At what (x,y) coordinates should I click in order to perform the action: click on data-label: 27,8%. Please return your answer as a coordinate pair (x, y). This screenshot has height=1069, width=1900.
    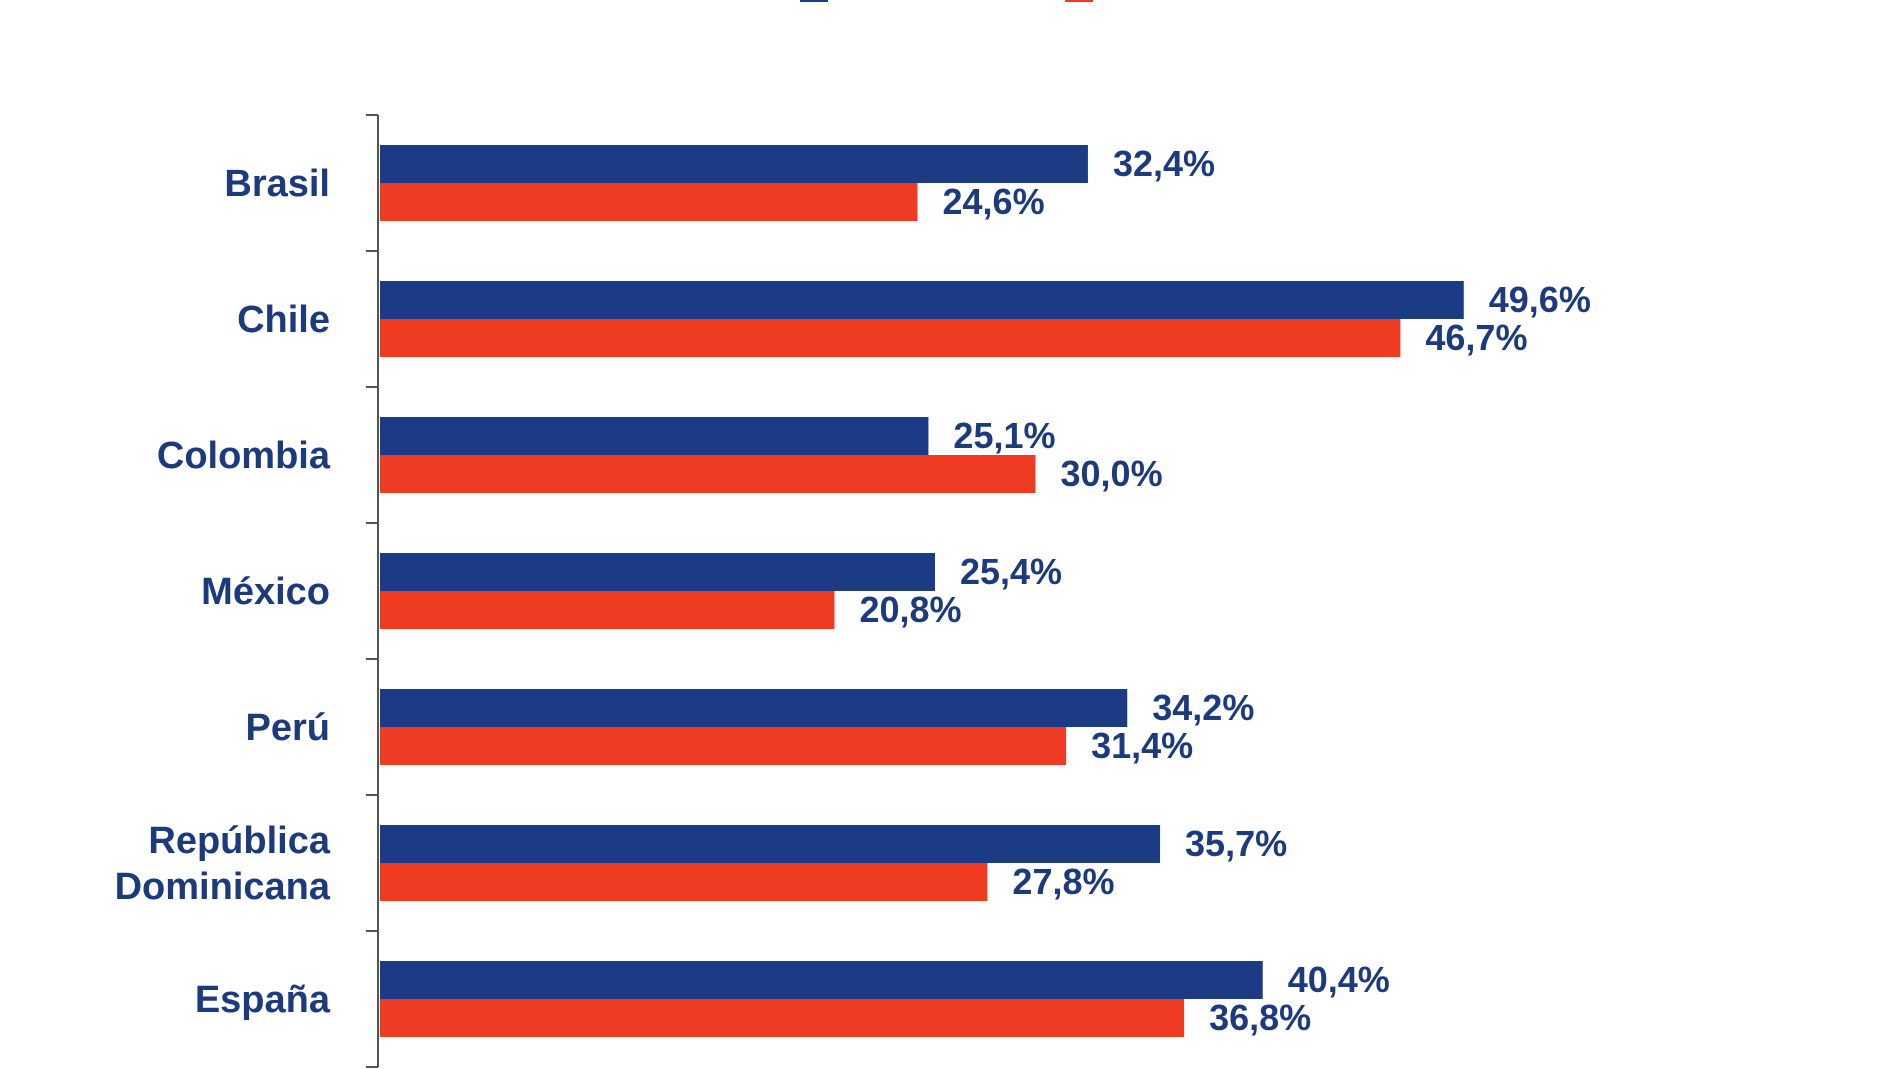
    Looking at the image, I should click on (1063, 881).